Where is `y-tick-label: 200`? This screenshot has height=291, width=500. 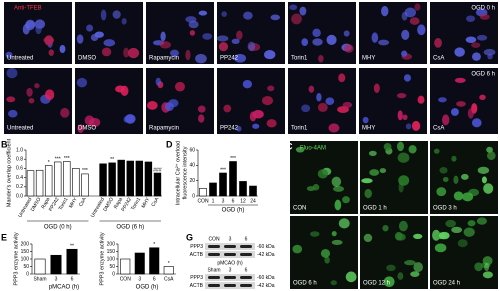
y-tick-label: 200 is located at coordinates (111, 244).